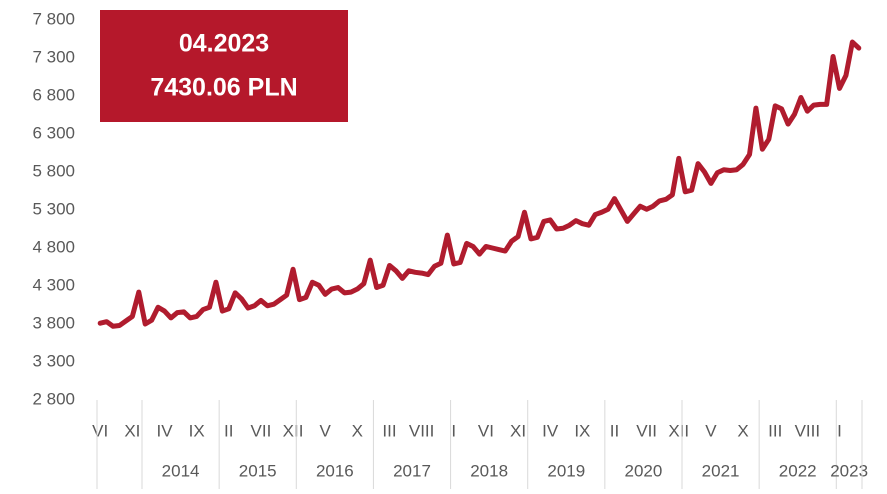  I want to click on year-label: 2017, so click(412, 470).